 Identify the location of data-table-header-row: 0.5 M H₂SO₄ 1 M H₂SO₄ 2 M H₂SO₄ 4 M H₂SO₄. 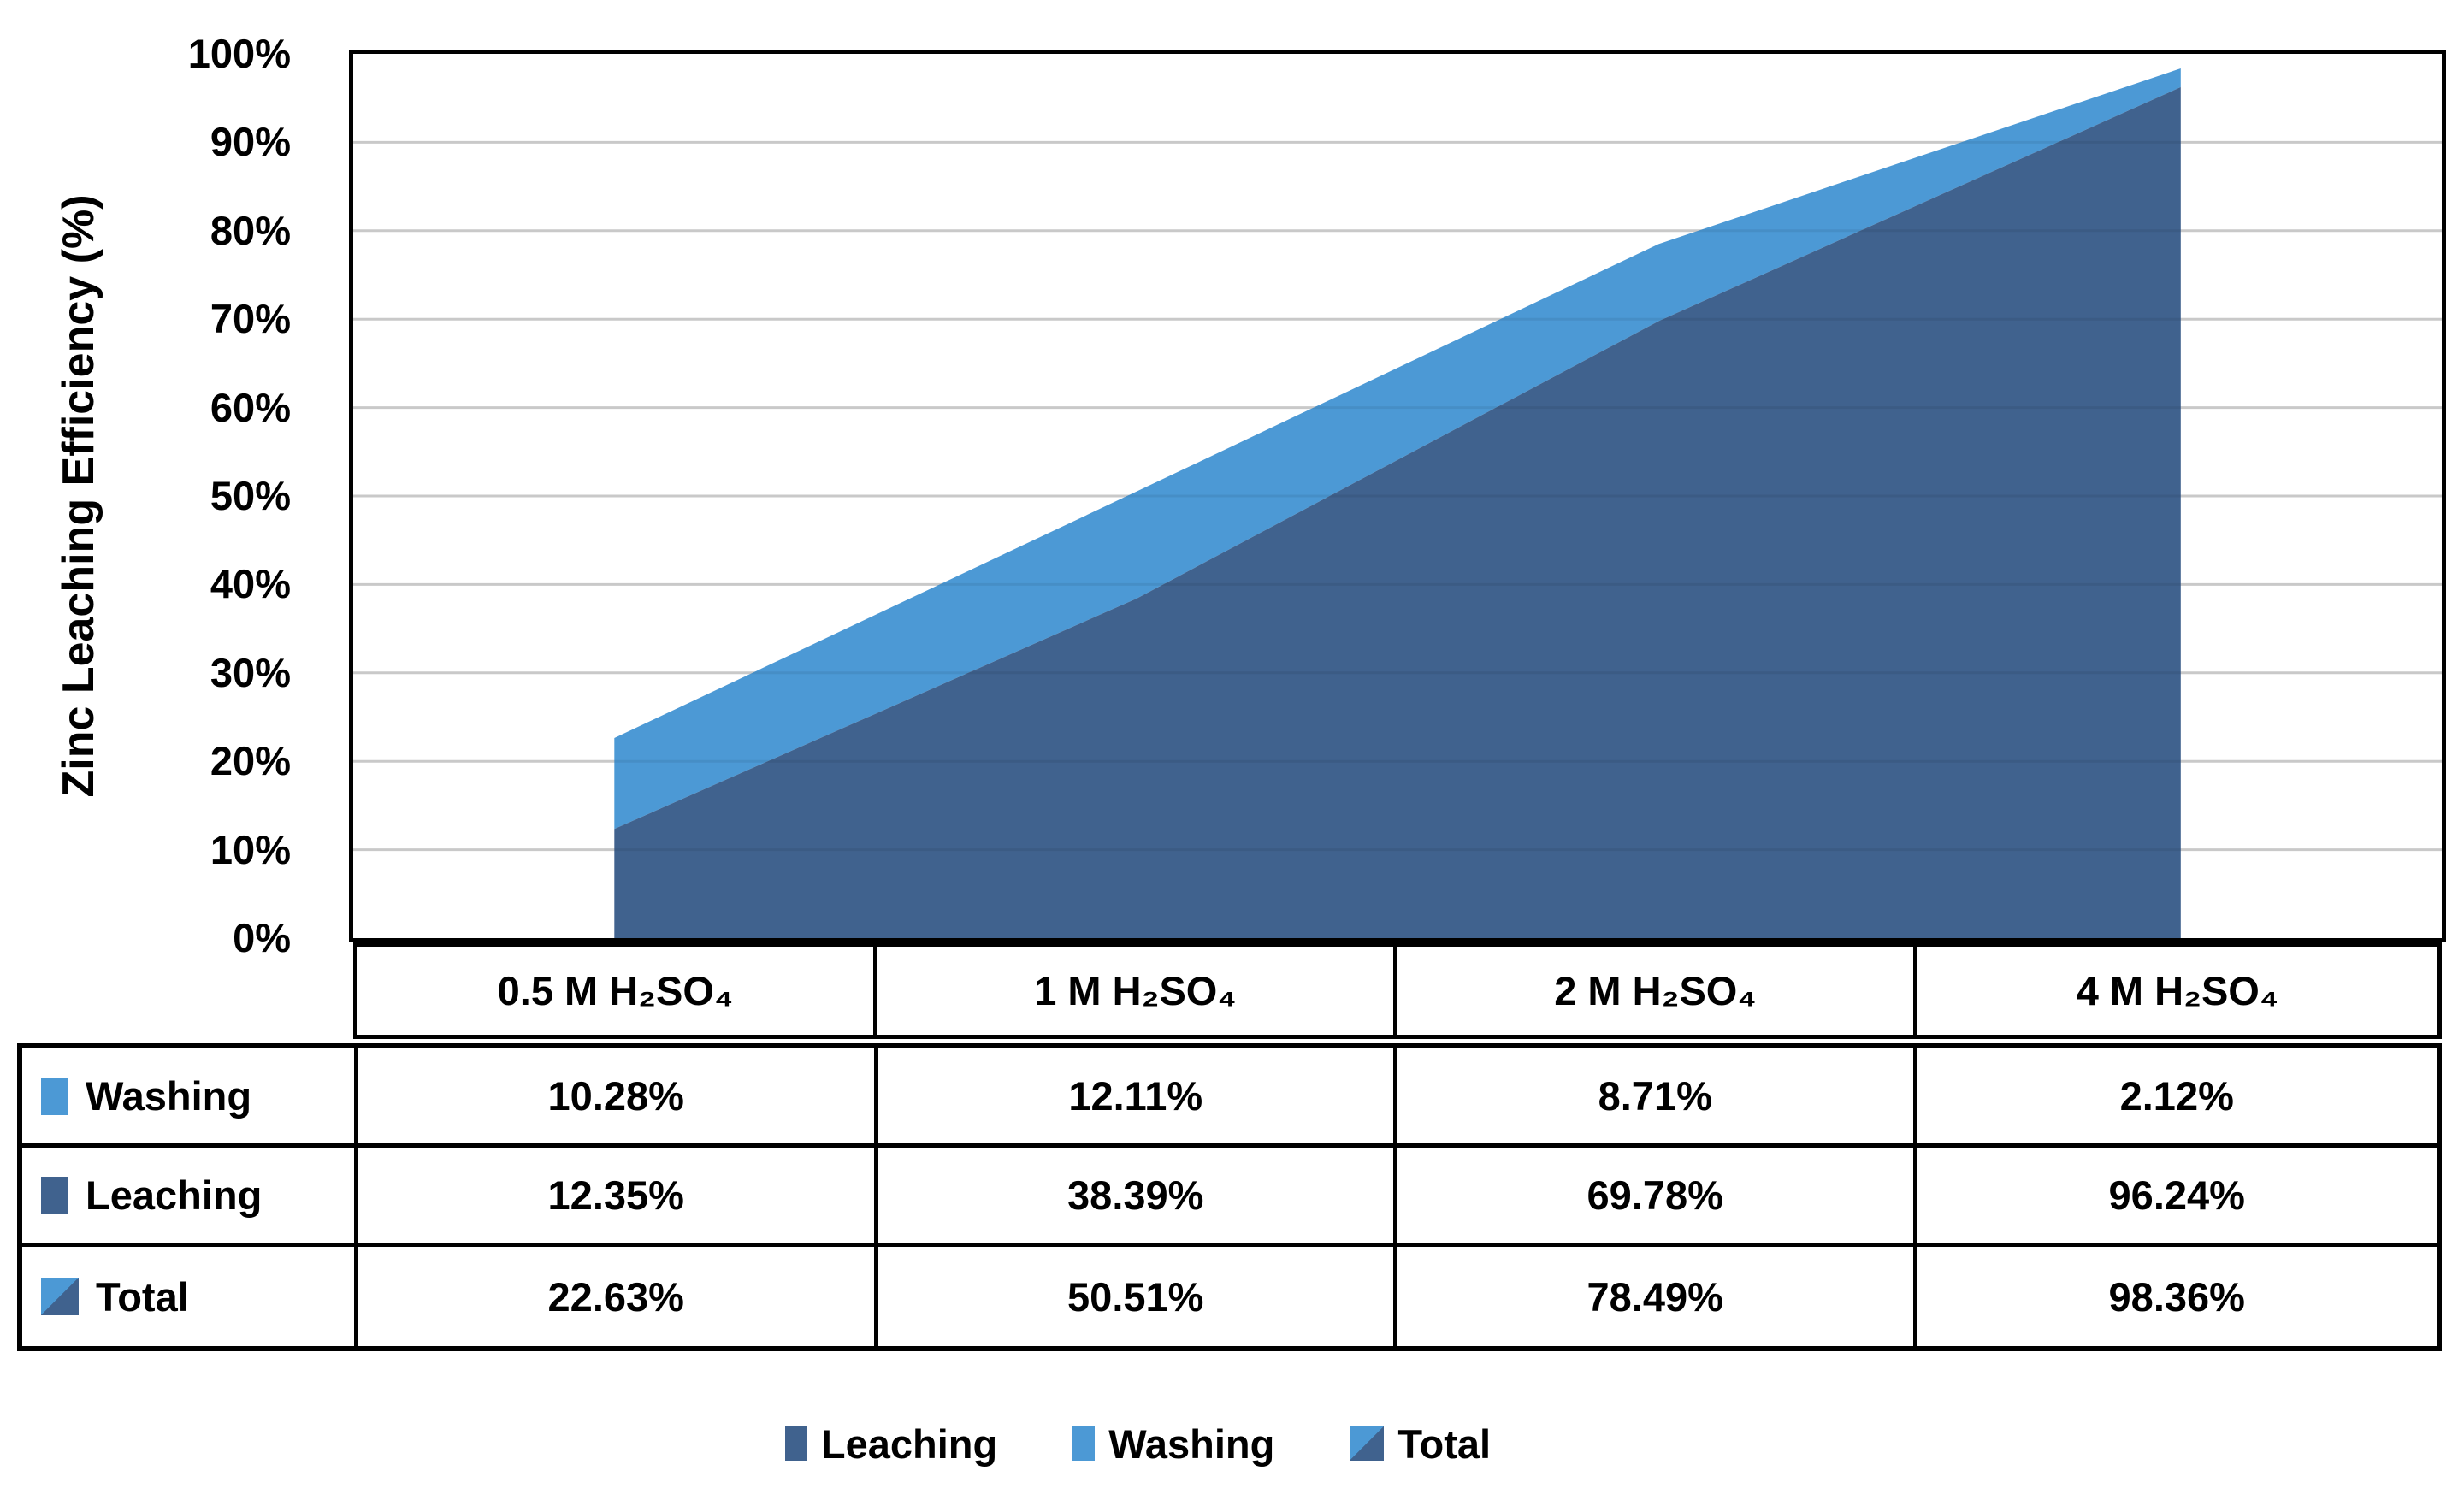
(1397, 990).